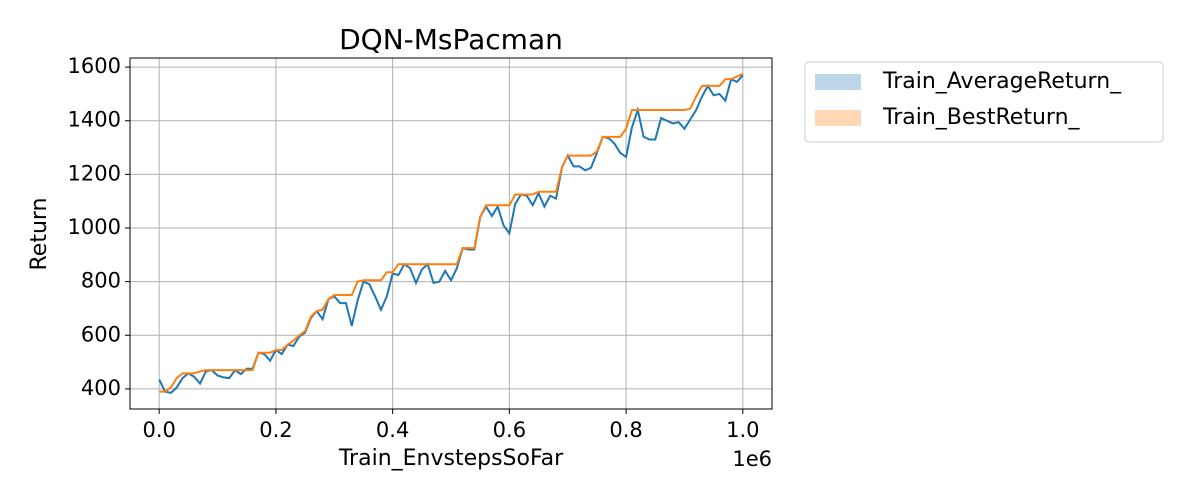 The width and height of the screenshot is (1200, 500). Describe the element at coordinates (451, 39) in the screenshot. I see `chart-title: DQN-MsPacman` at that location.